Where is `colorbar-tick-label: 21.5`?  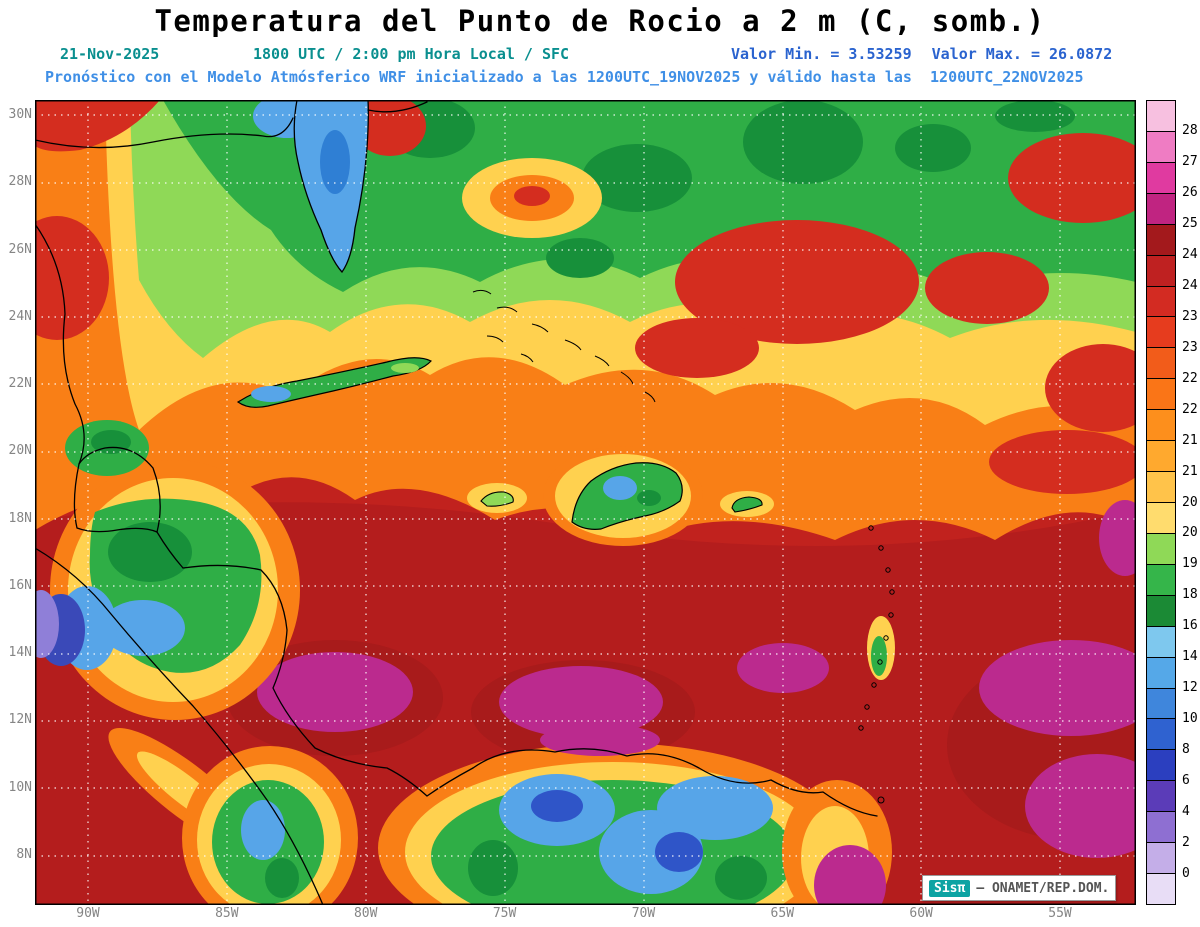 colorbar-tick-label: 21.5 is located at coordinates (1191, 440).